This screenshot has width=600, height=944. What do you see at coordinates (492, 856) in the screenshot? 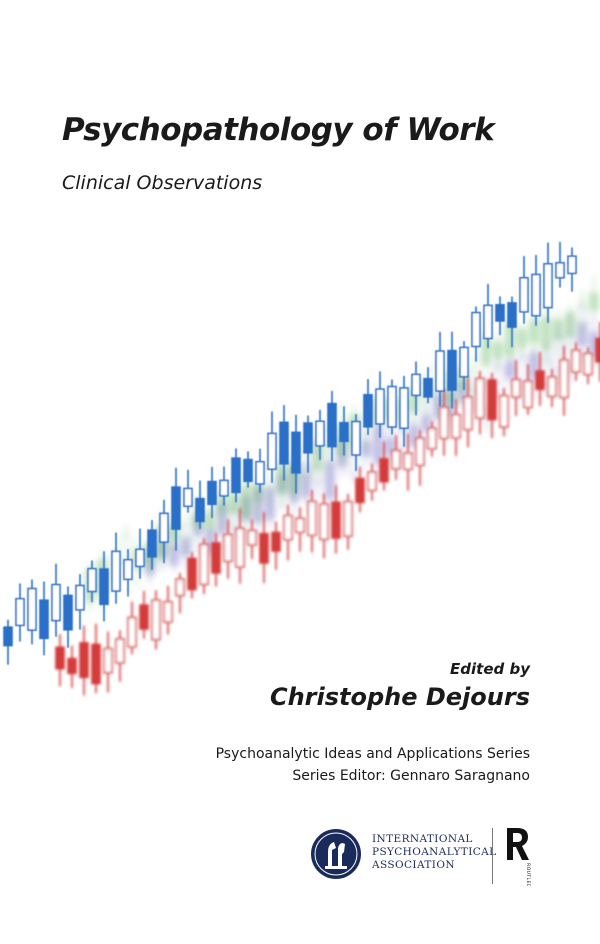
I see `logo-divider` at bounding box center [492, 856].